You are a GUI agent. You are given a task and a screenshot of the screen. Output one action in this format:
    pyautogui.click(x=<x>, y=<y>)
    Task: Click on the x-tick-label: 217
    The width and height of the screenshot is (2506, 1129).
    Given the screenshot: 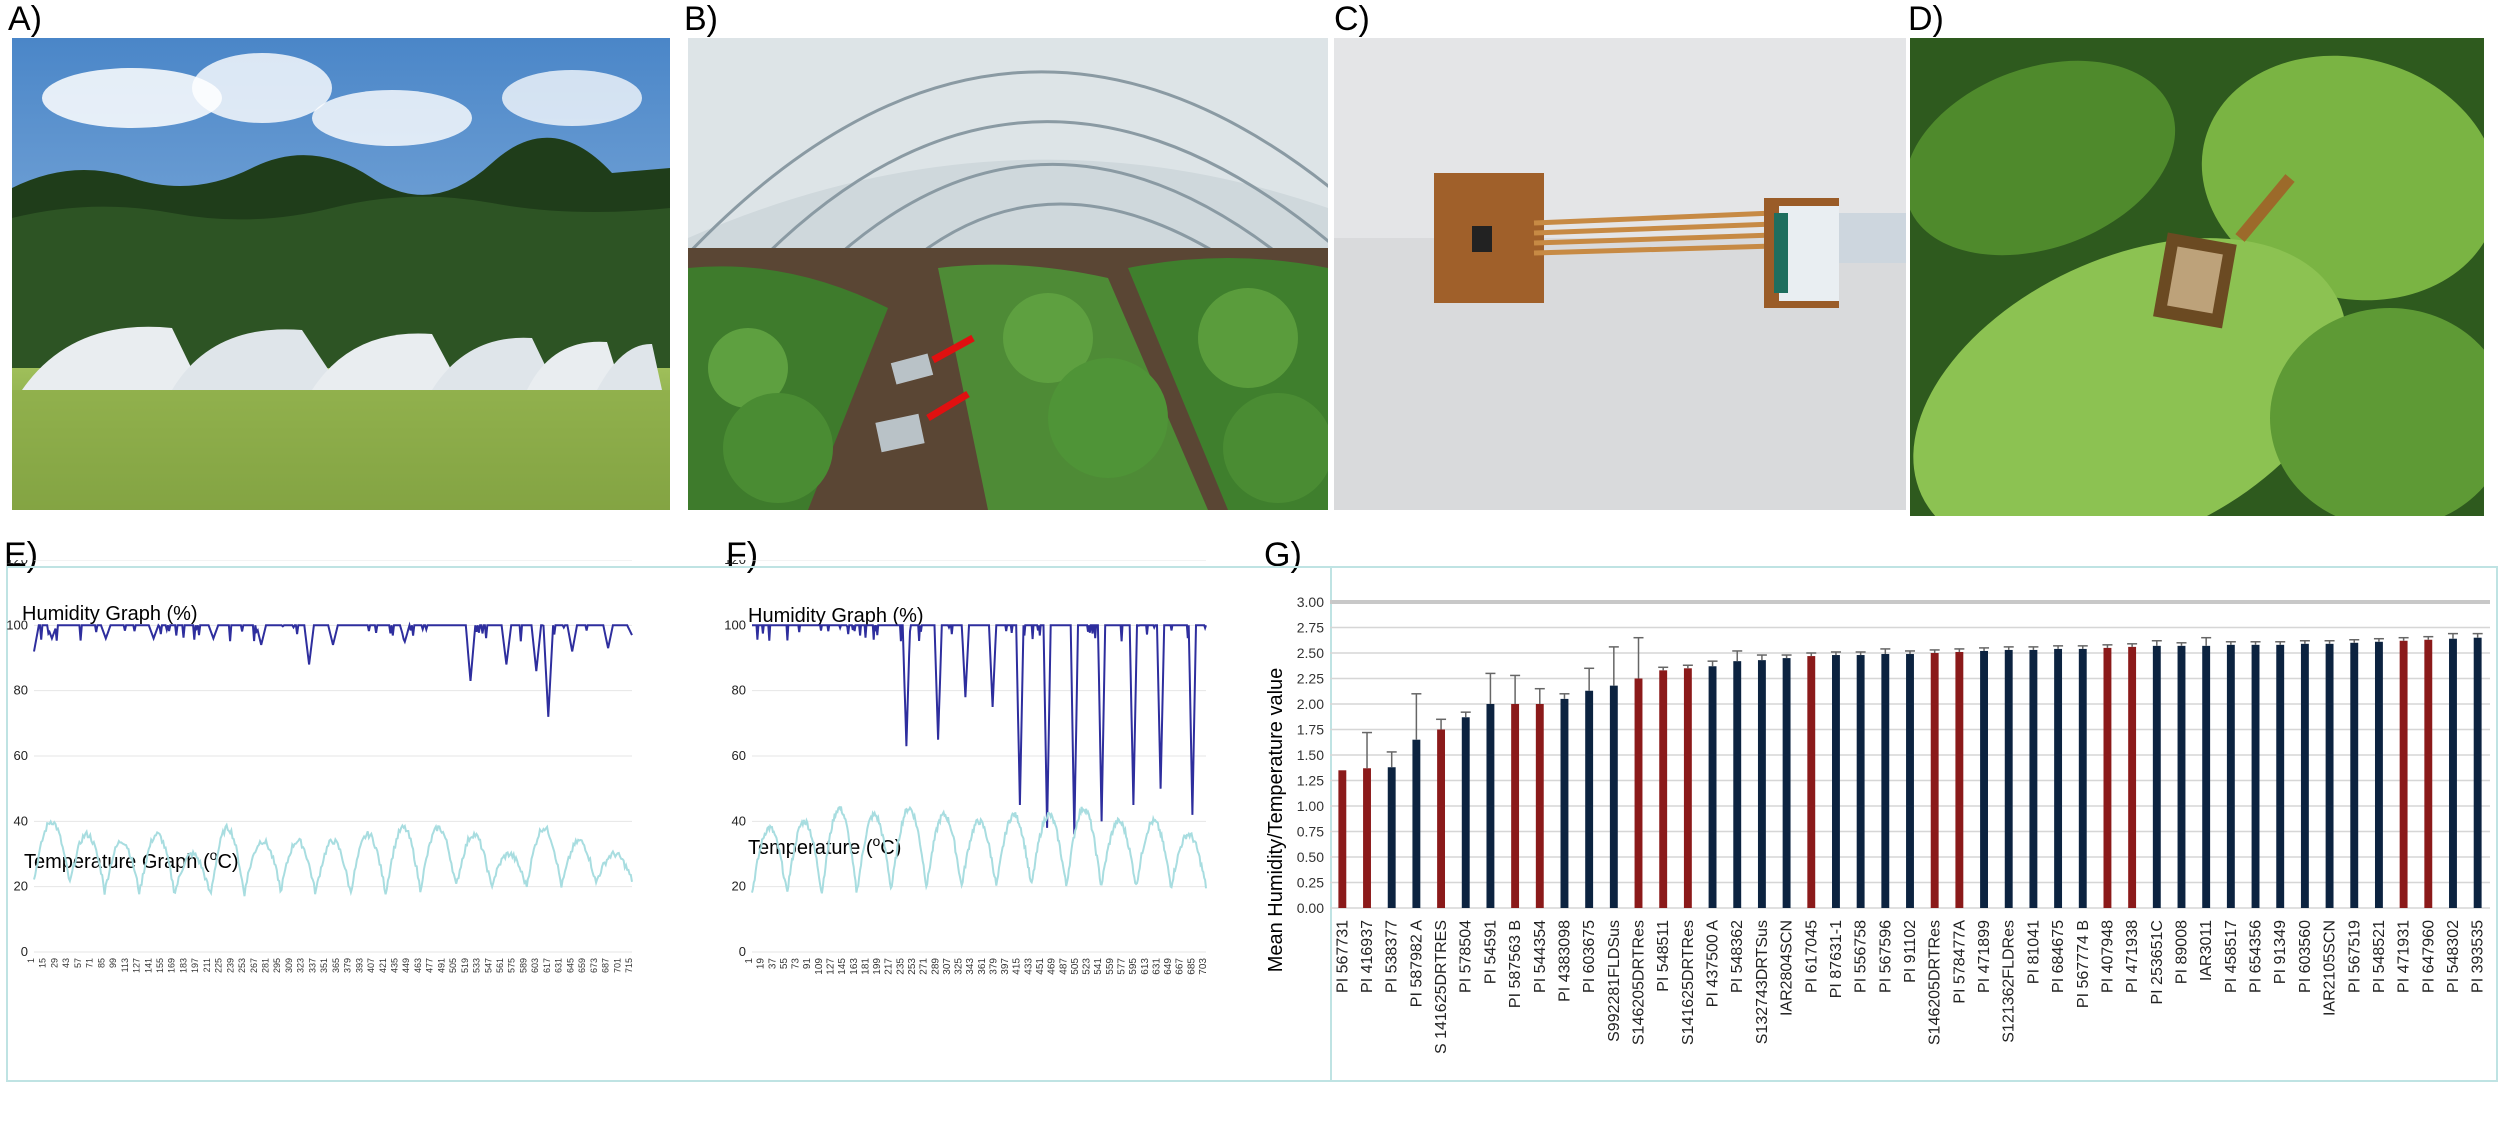 What is the action you would take?
    pyautogui.click(x=889, y=966)
    